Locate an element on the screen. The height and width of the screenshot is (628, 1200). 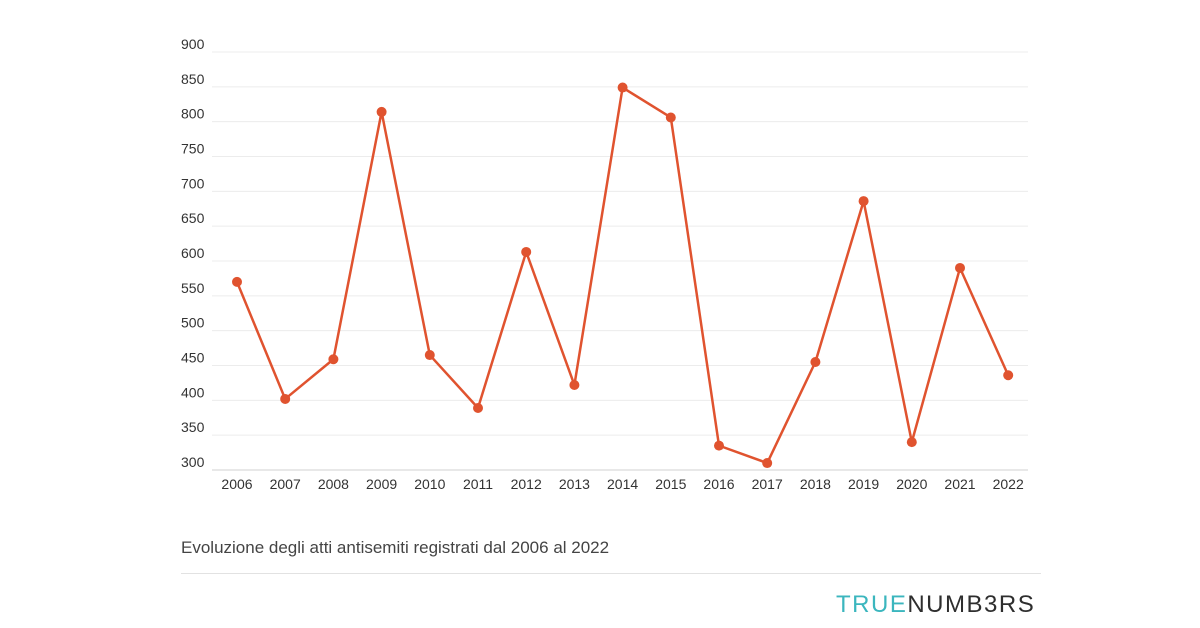
caption-divider is located at coordinates (611, 573).